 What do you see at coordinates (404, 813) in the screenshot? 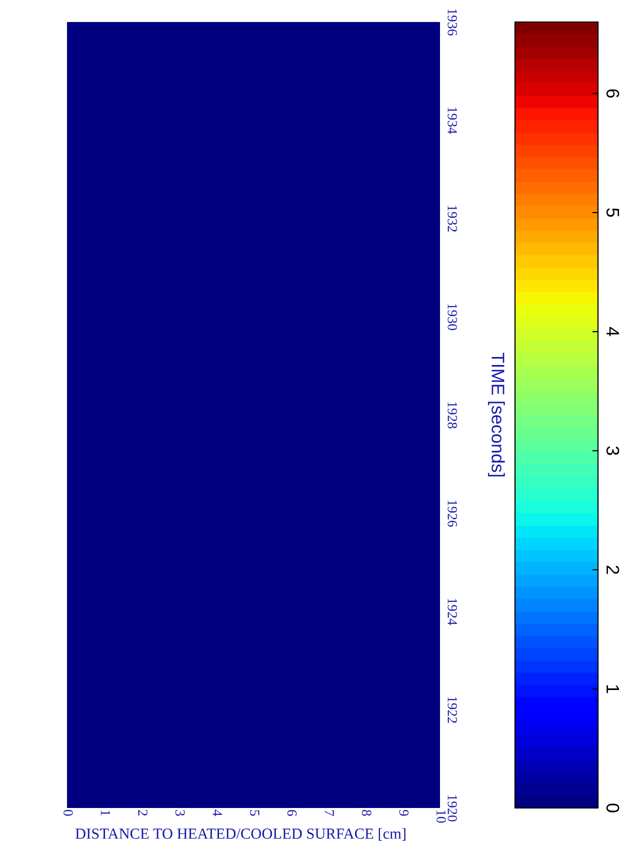
I see `x-tick-label: 9` at bounding box center [404, 813].